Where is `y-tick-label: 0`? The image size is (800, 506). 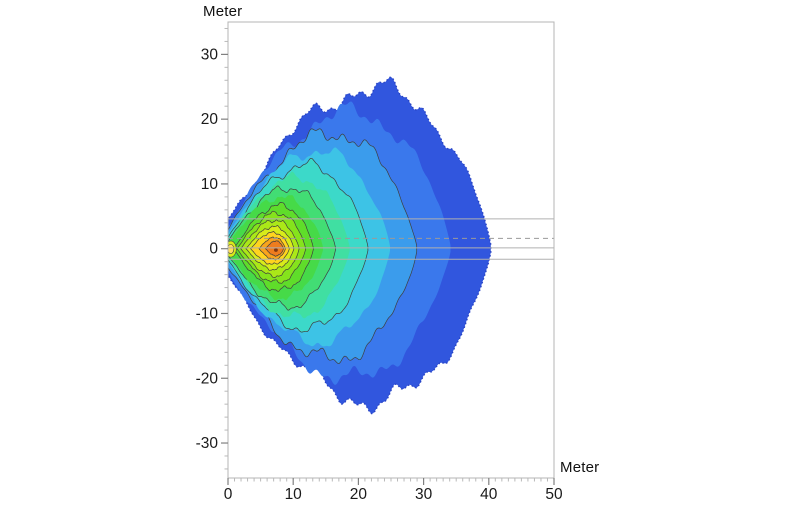 y-tick-label: 0 is located at coordinates (213, 249).